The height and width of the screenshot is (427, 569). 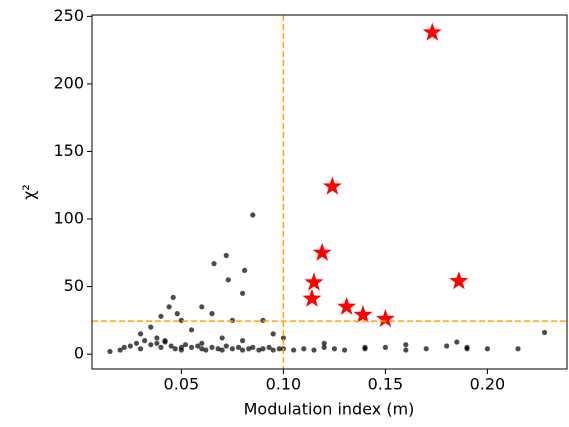 I want to click on y-tick-label: 50, so click(x=74, y=285).